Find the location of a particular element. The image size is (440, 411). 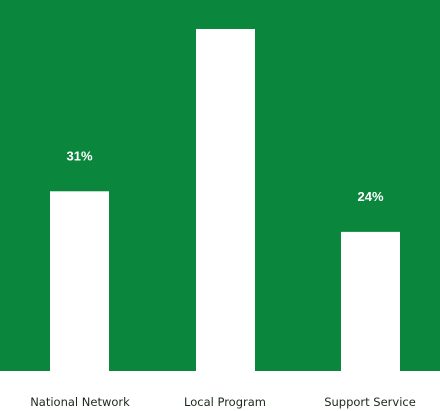

x-tick-label: Support Service is located at coordinates (370, 402).